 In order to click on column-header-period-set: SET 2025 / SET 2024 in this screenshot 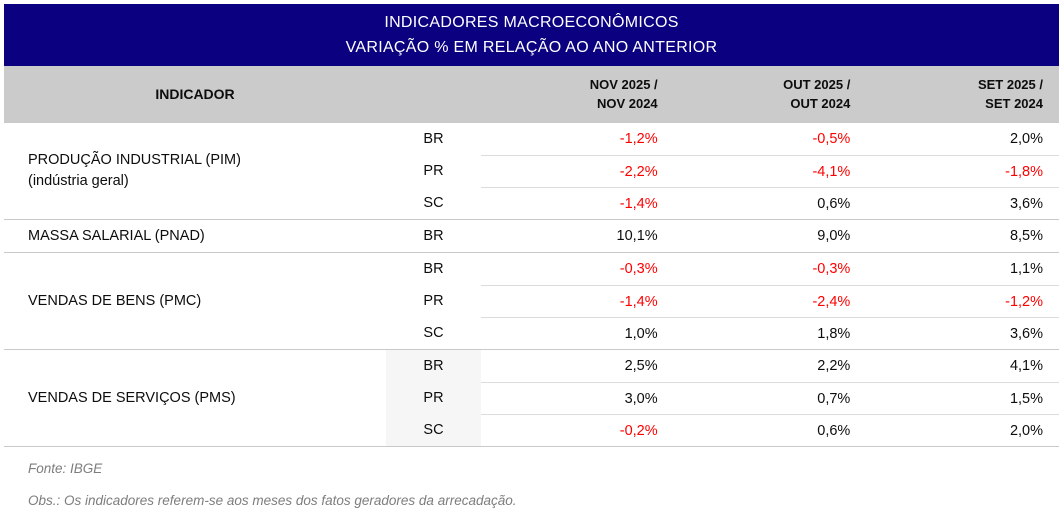, I will do `click(1010, 94)`.